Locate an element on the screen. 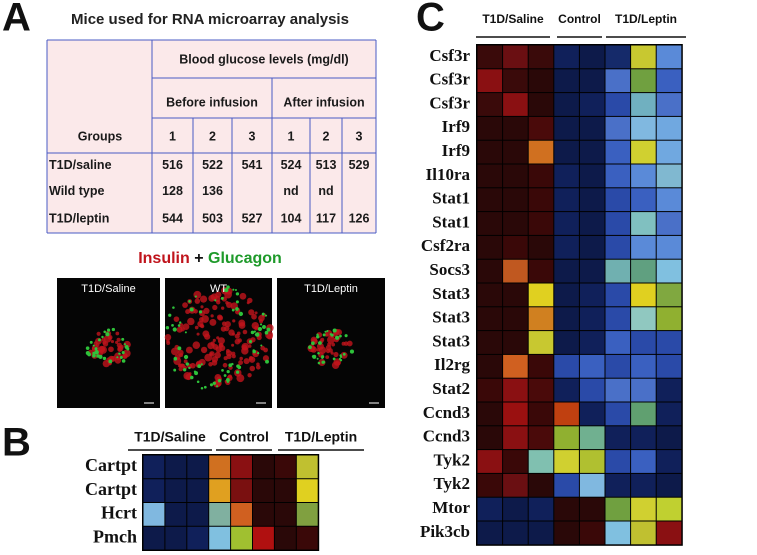  table-header: After infusion is located at coordinates (323, 102).